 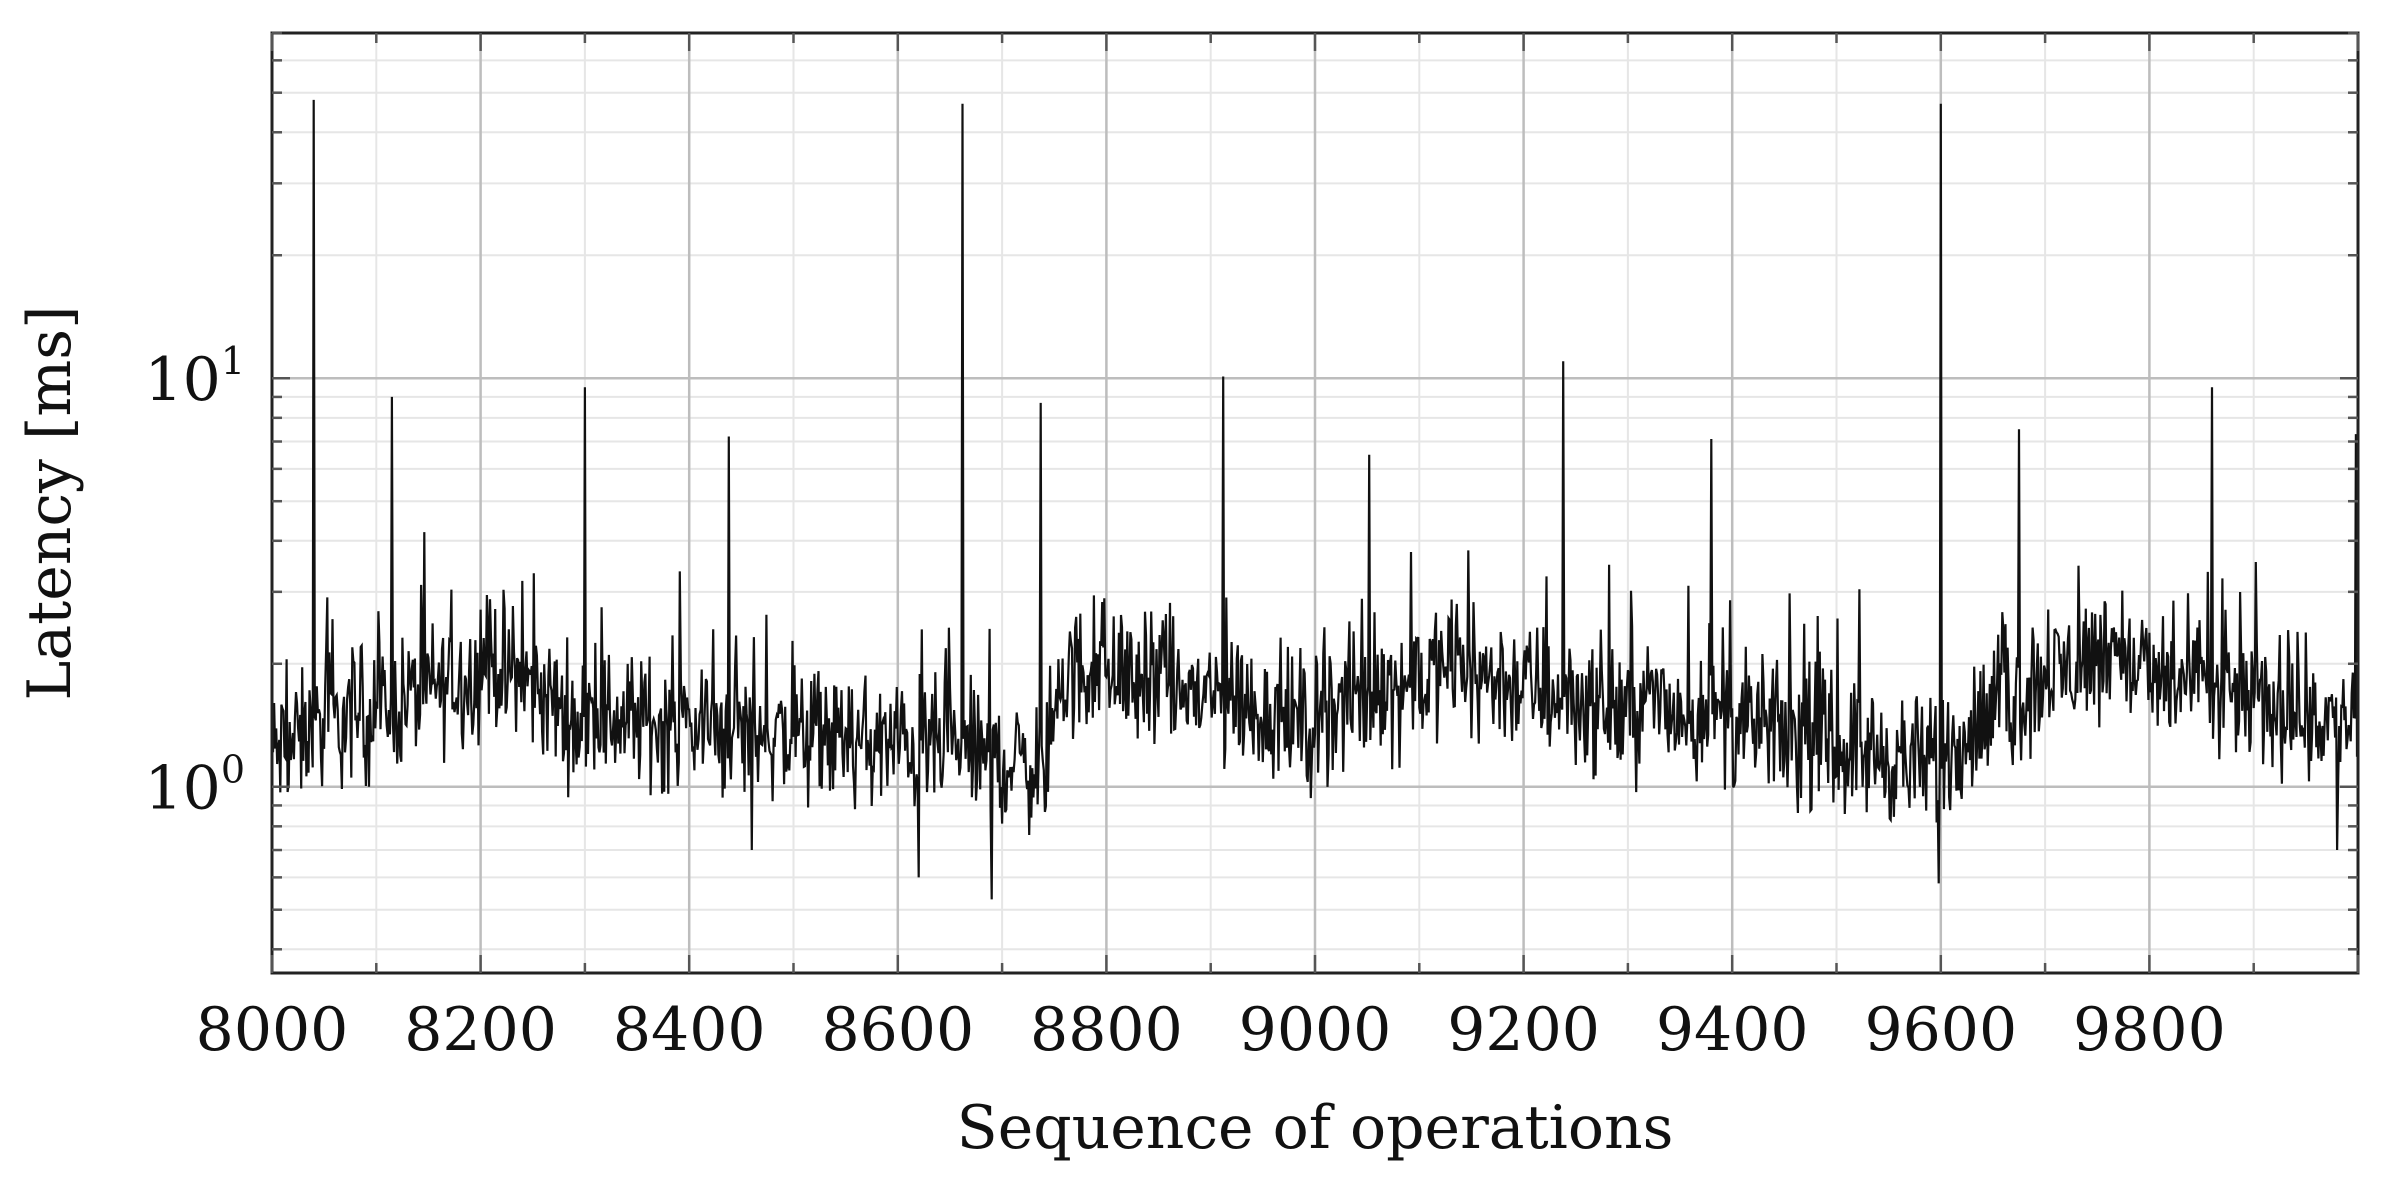 I want to click on y-tick-label: 10¹, so click(x=194, y=377).